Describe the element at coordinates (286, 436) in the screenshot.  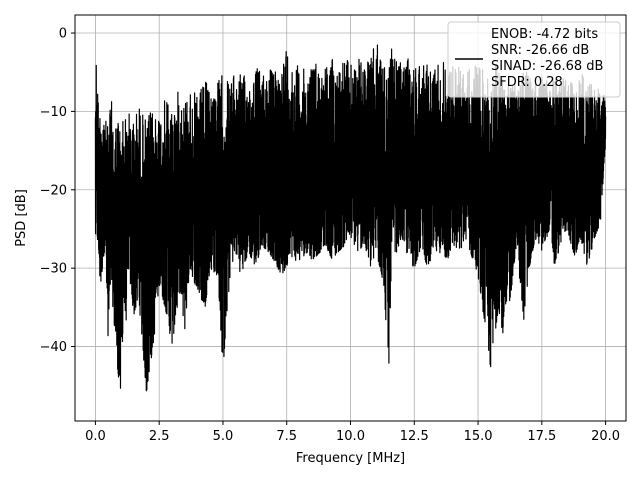
I see `x-tick-label: 7.5` at that location.